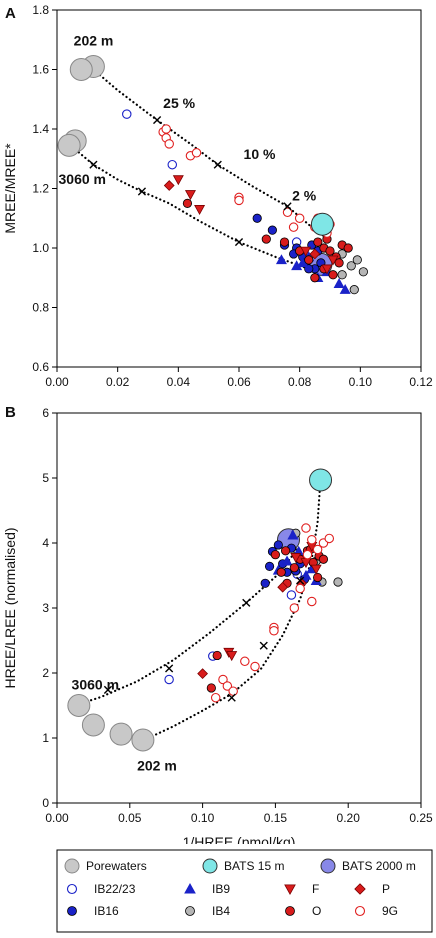 This screenshot has width=436, height=938. I want to click on y-tick-label: 1.4, so click(40, 129).